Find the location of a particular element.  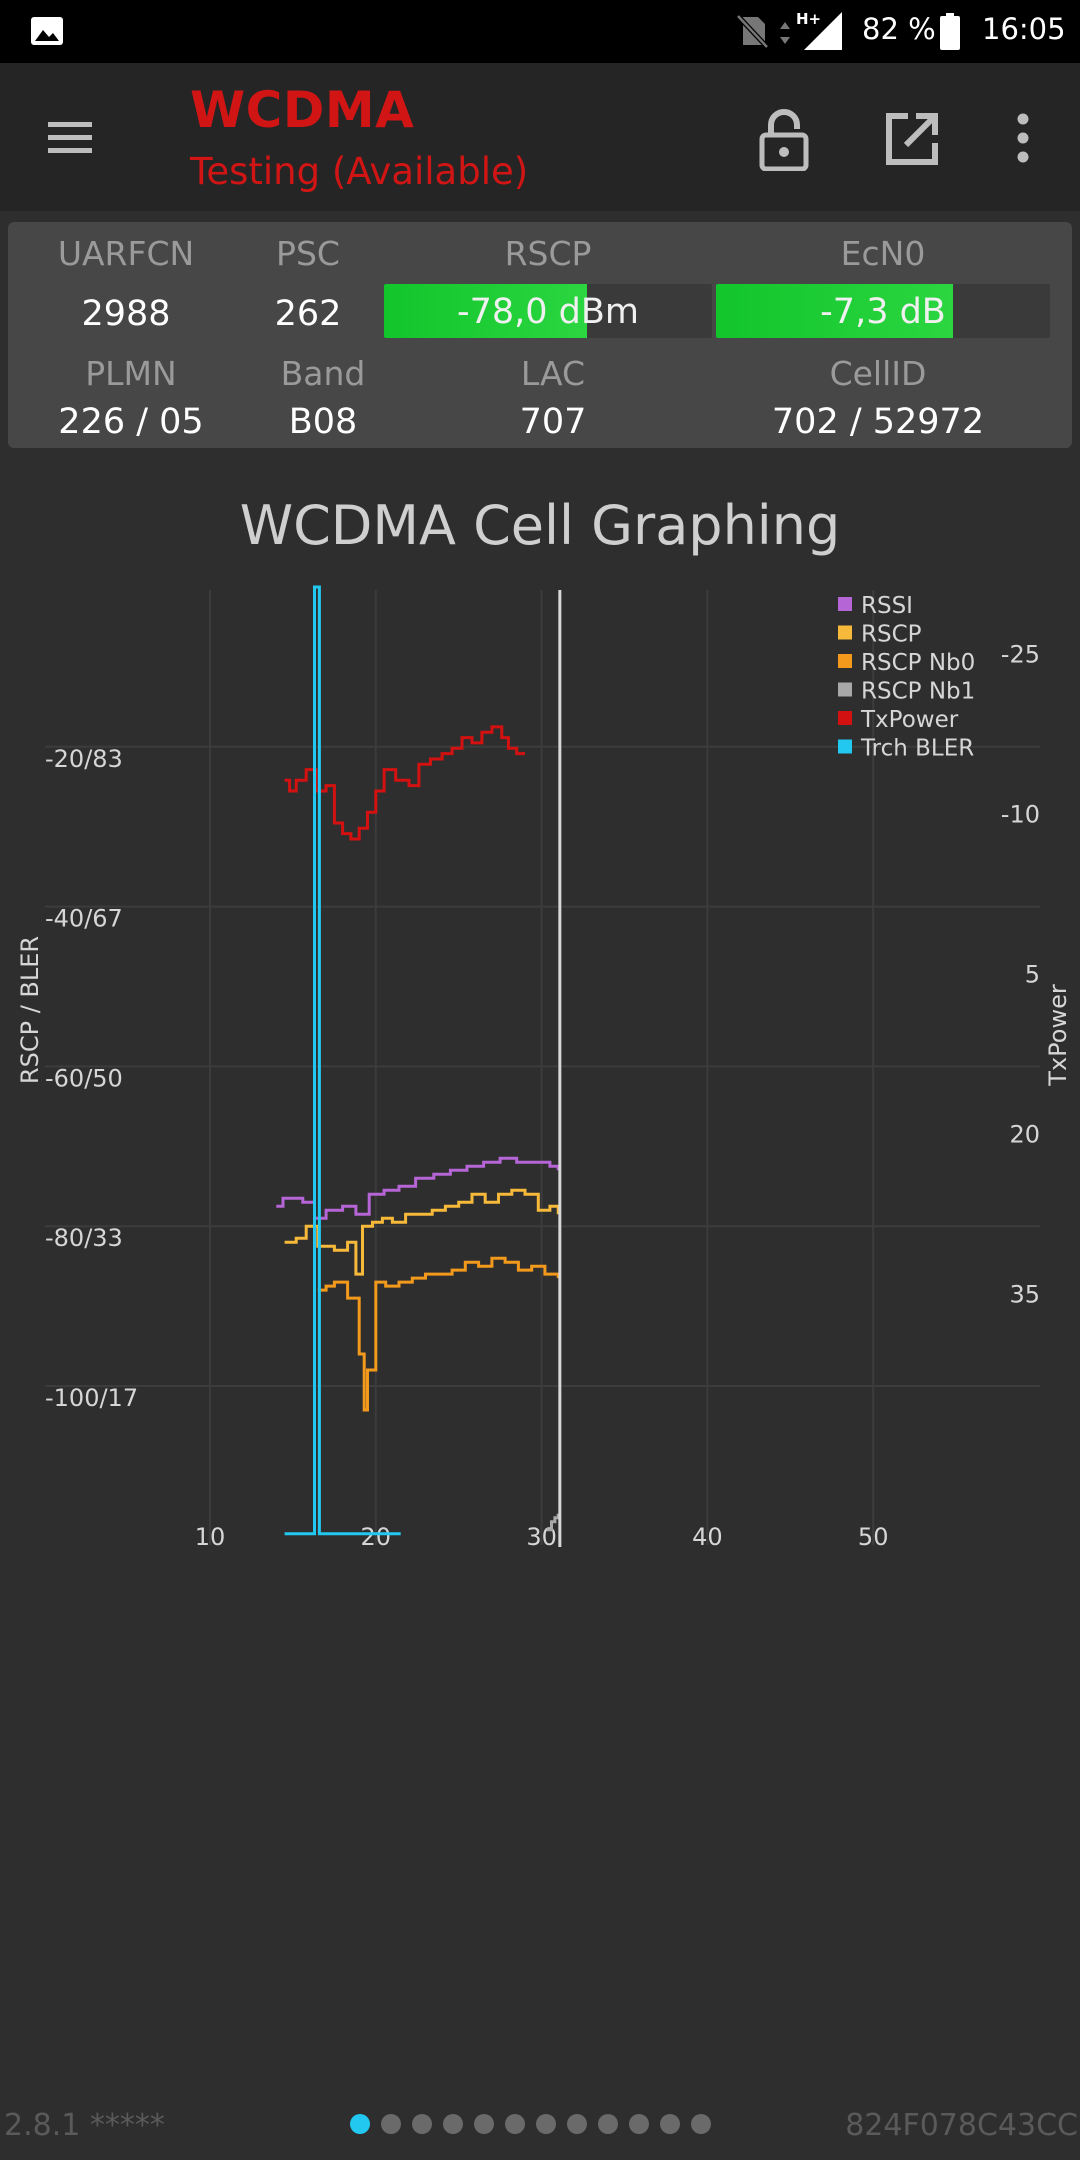

band-label: Band is located at coordinates (323, 373).